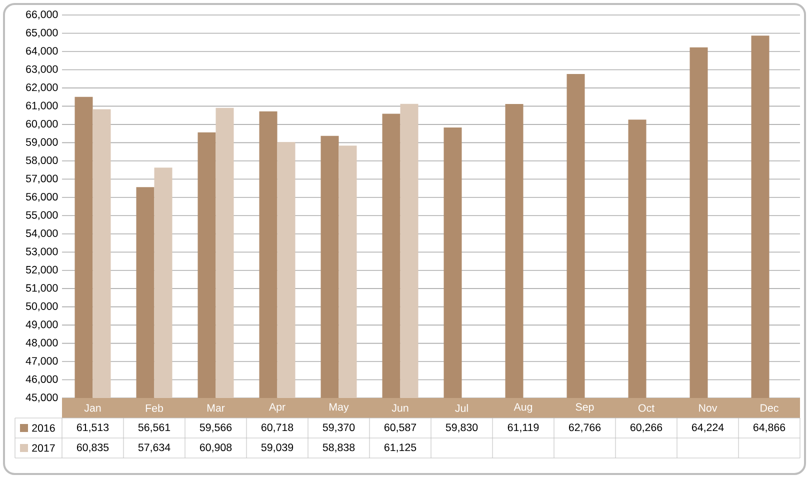 This screenshot has height=478, width=809. I want to click on x-tick-label: Jan, so click(92, 408).